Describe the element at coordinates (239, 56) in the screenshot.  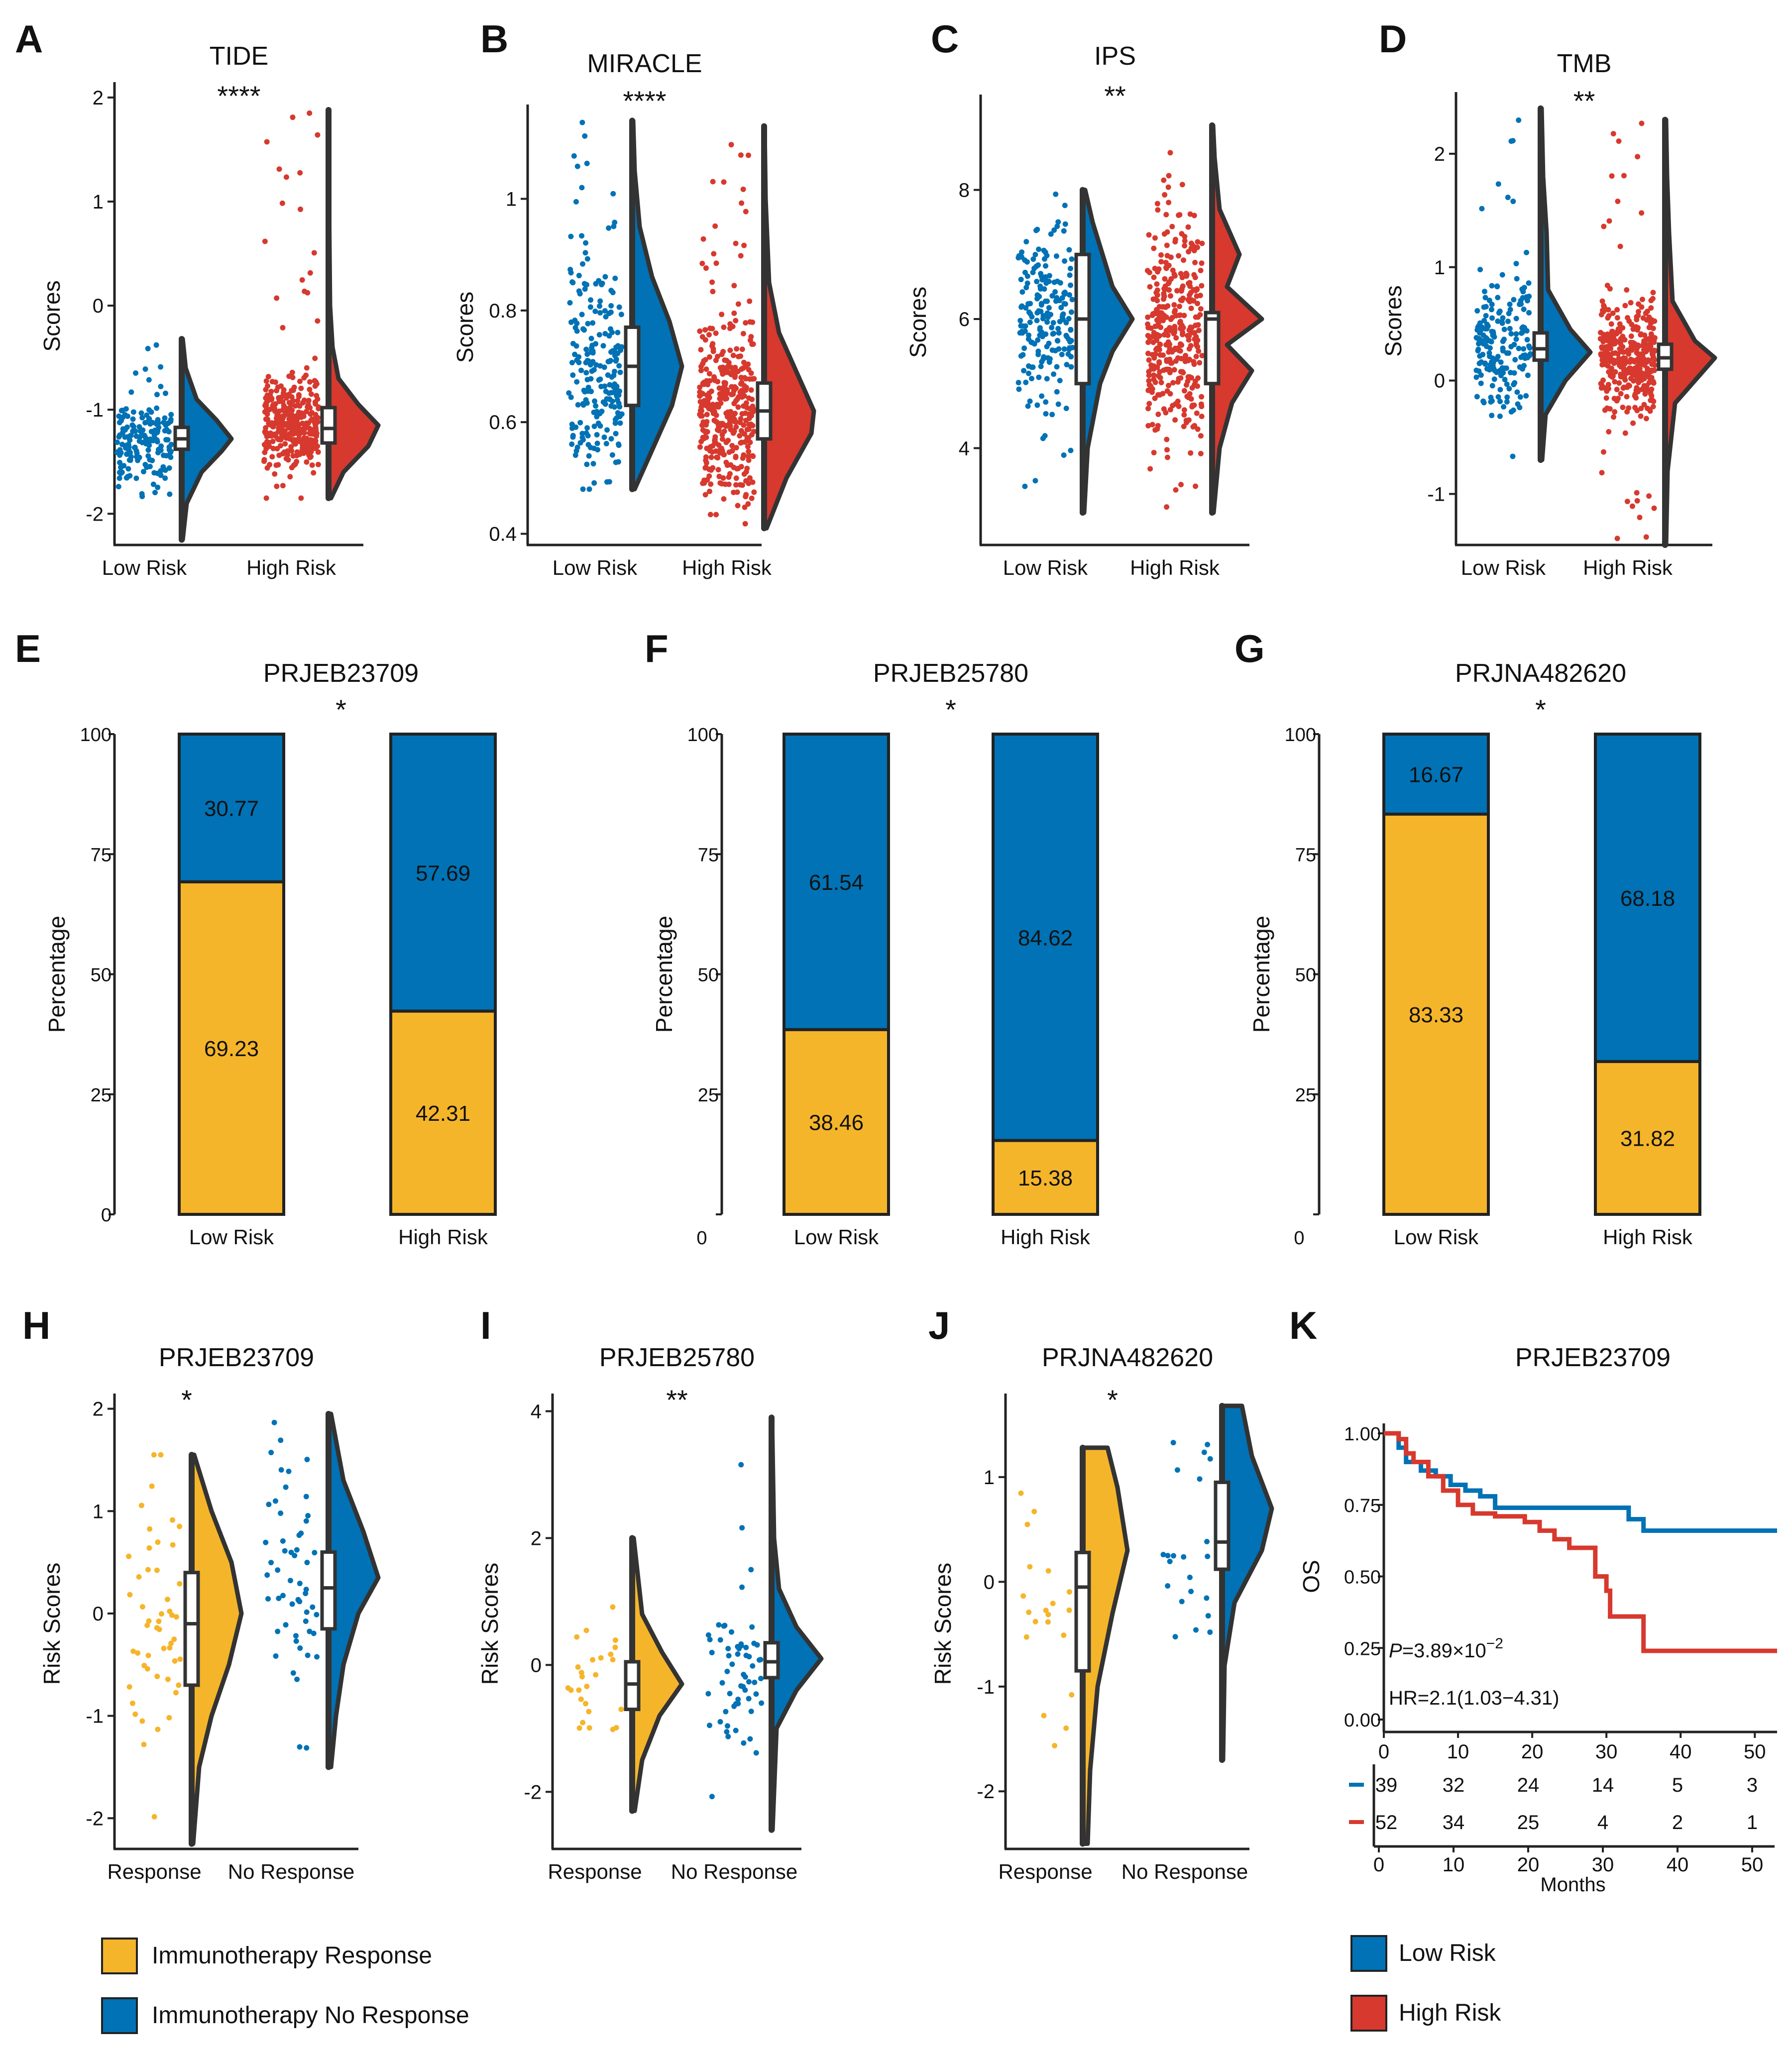
I see `panel-a-title: TIDE` at that location.